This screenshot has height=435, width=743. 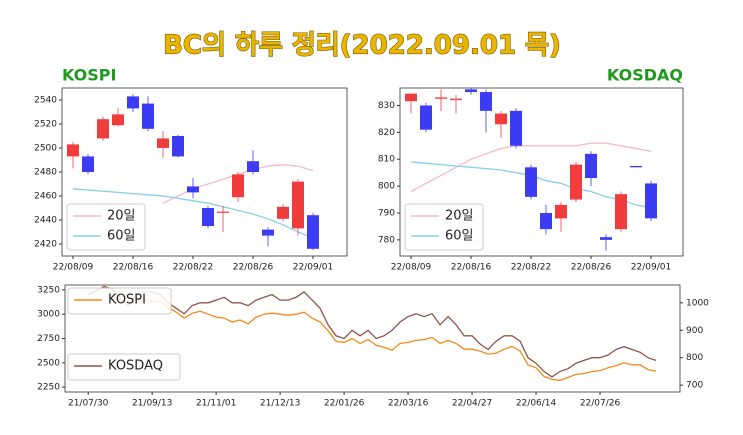 I want to click on y2-tick-label: 1000, so click(x=697, y=303).